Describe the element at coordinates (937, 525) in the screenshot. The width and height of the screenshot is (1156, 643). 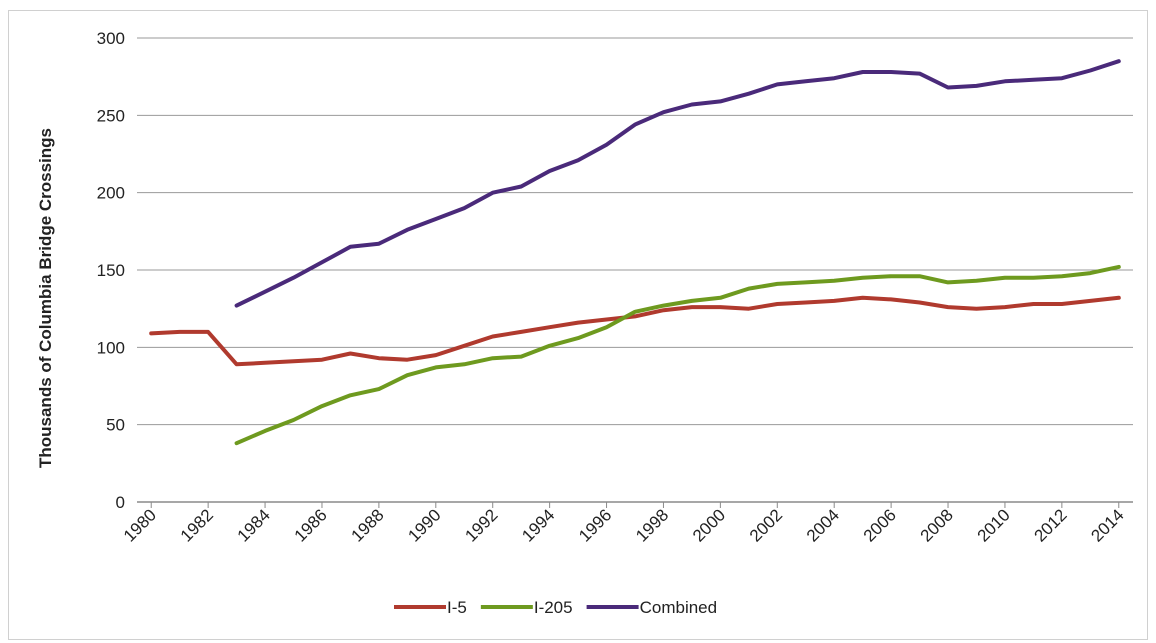
I see `x-tick-label: 2008` at that location.